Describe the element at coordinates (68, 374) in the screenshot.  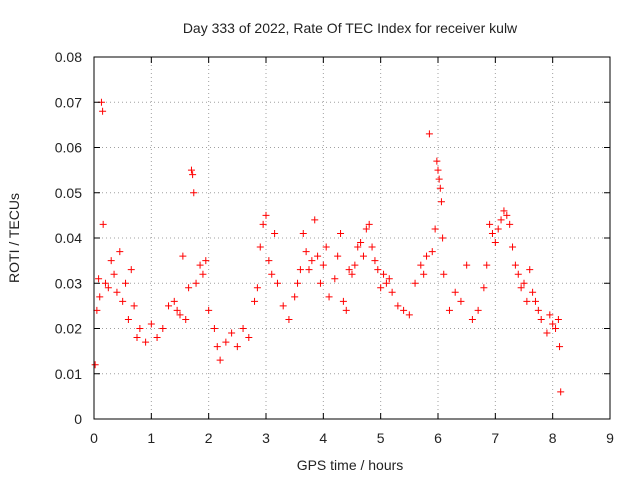
I see `y-tick-label: 0.01` at that location.